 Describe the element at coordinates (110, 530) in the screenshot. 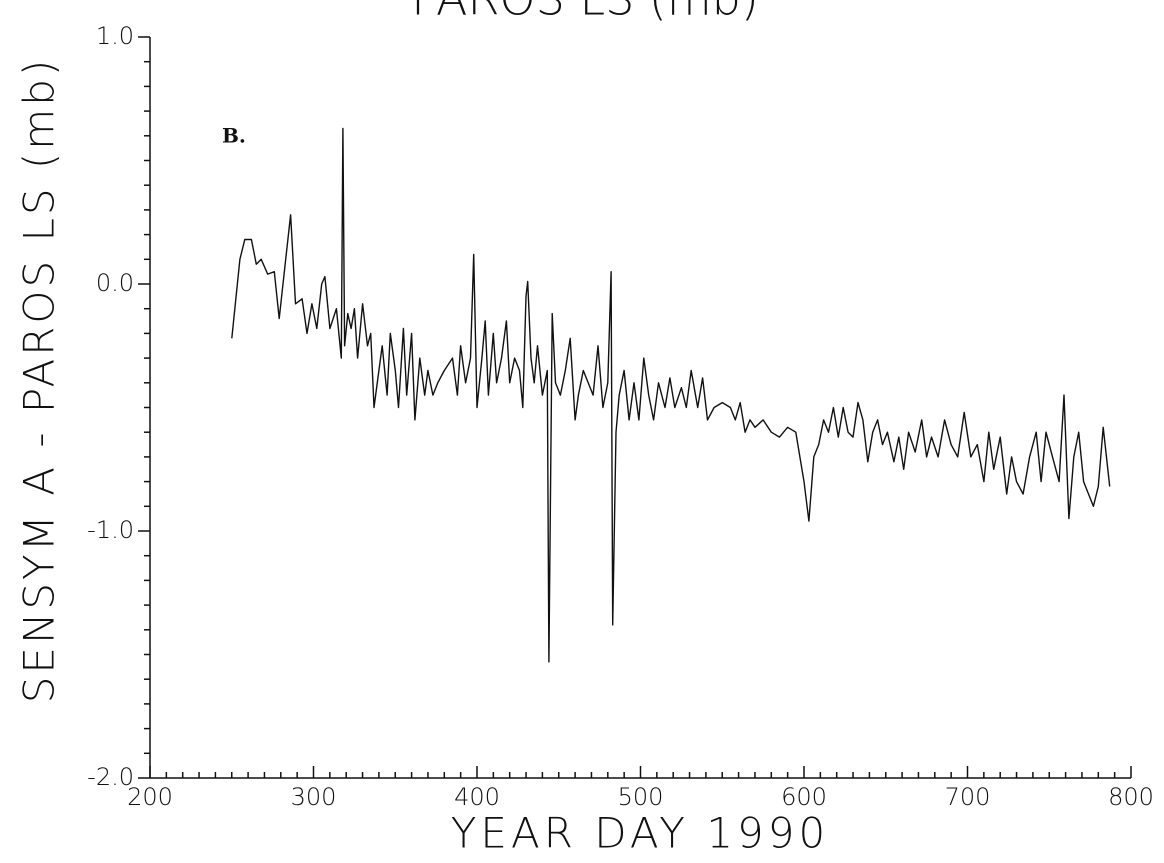

I see `y-tick-label: -1.0` at that location.